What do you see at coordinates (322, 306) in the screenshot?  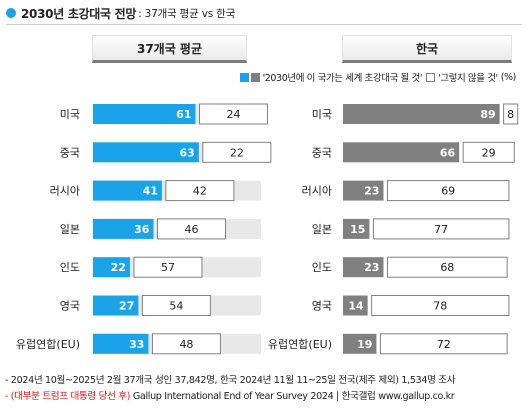 I see `category-label-right: 영국` at bounding box center [322, 306].